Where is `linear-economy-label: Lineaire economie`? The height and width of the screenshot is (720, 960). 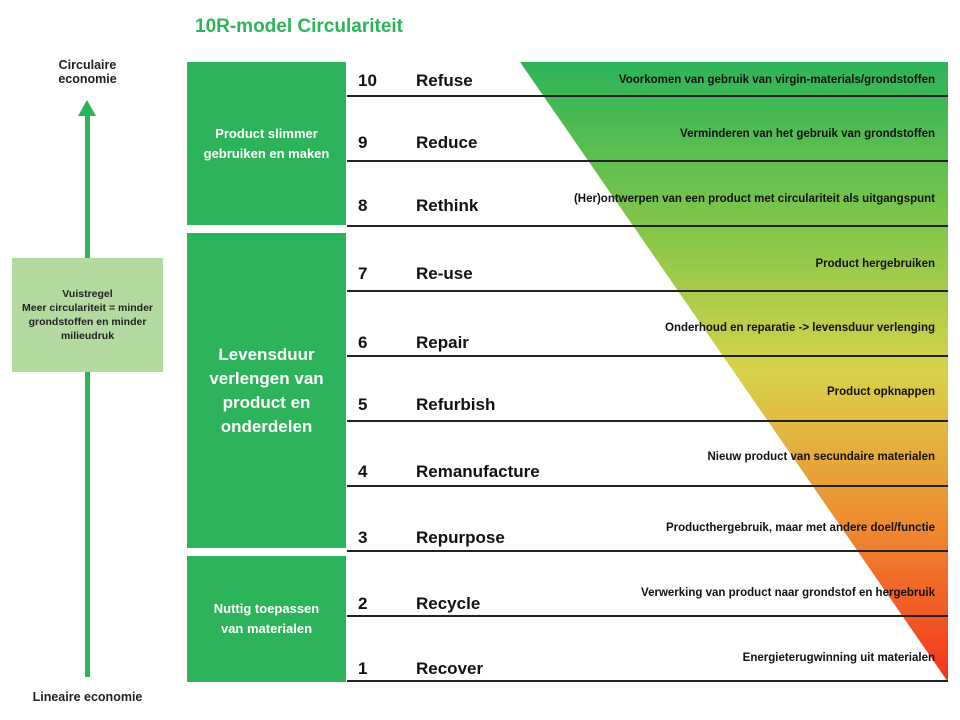
linear-economy-label: Lineaire economie is located at coordinates (87, 697).